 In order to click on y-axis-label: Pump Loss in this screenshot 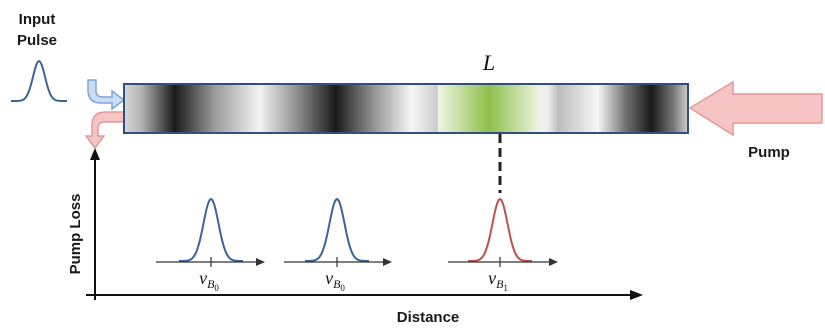, I will do `click(75, 234)`.